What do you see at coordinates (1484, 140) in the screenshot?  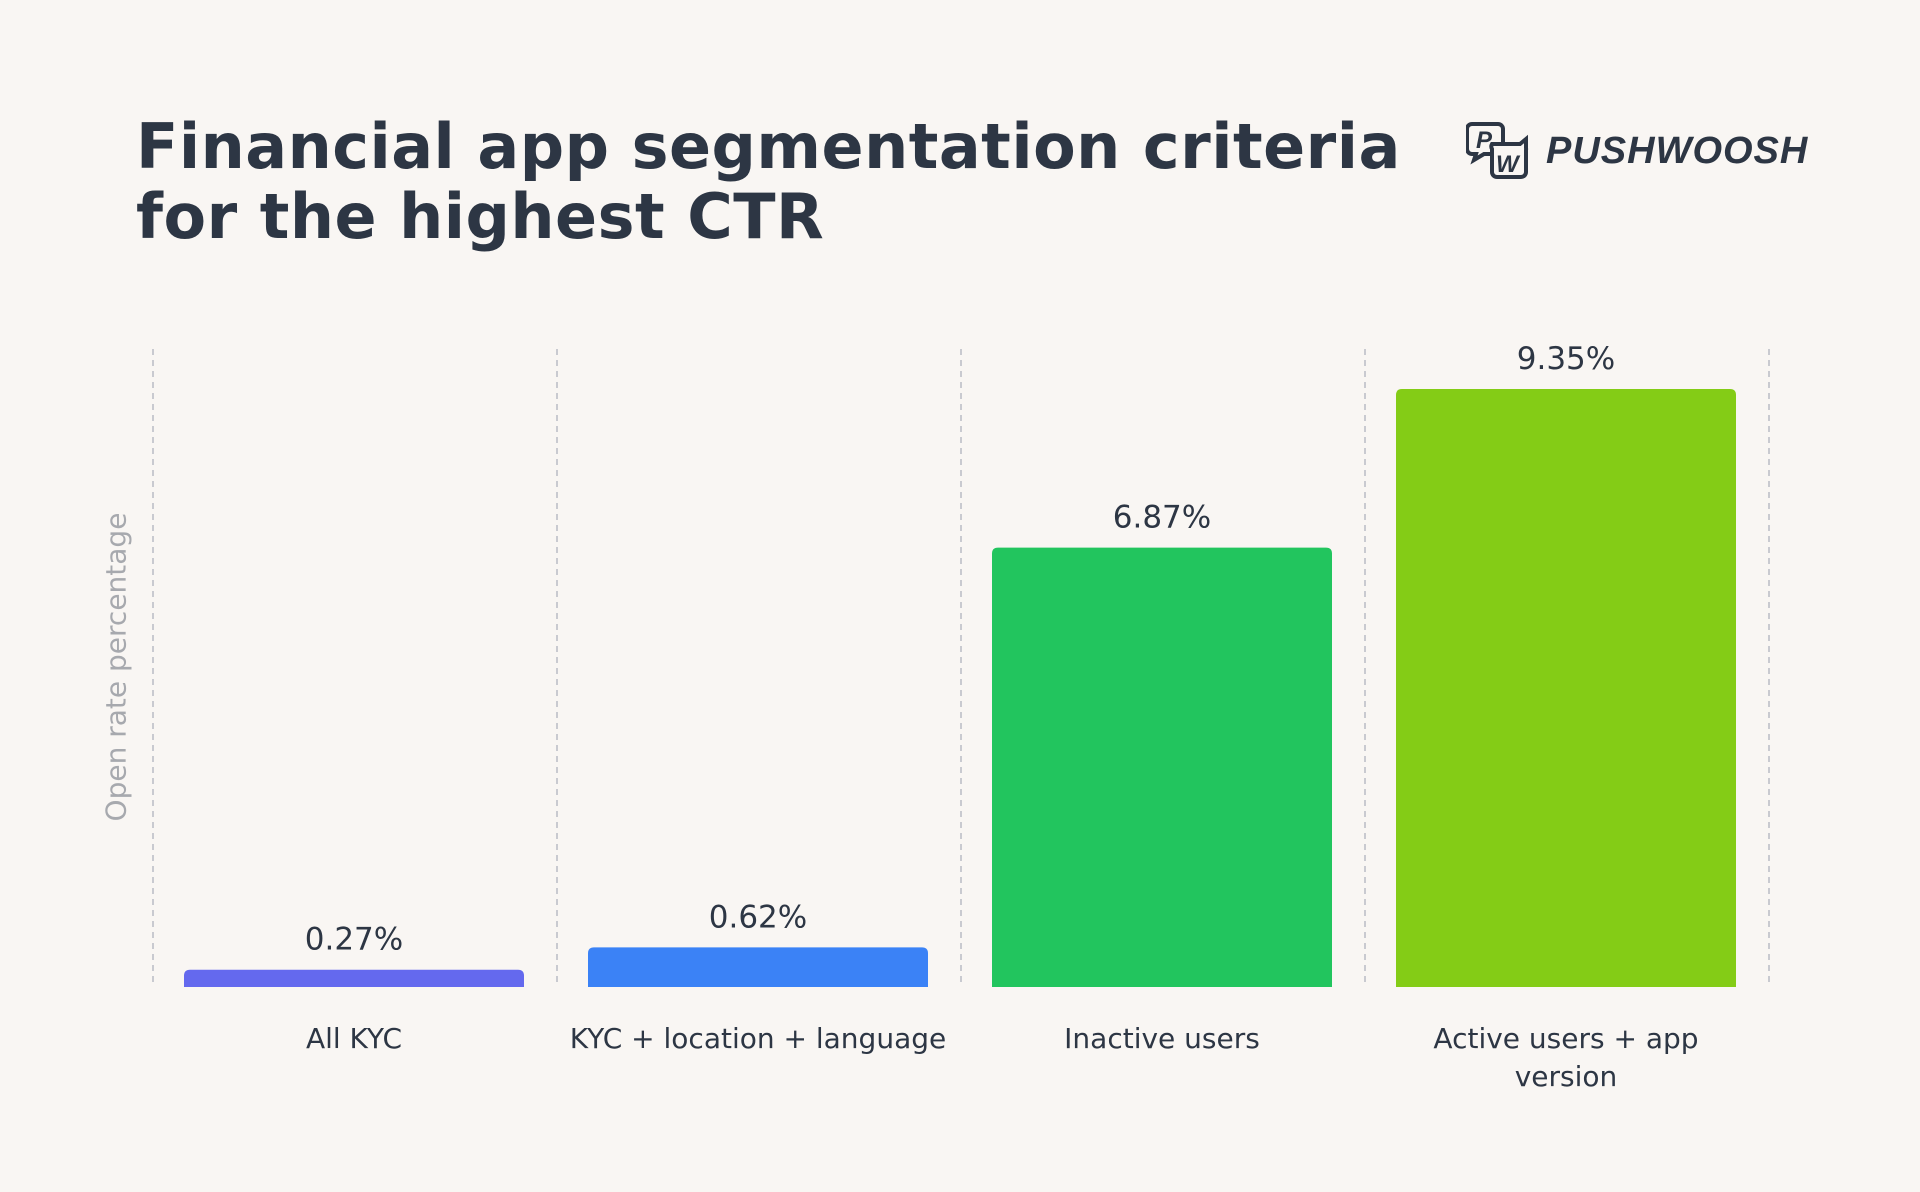 I see `svg-text: P` at bounding box center [1484, 140].